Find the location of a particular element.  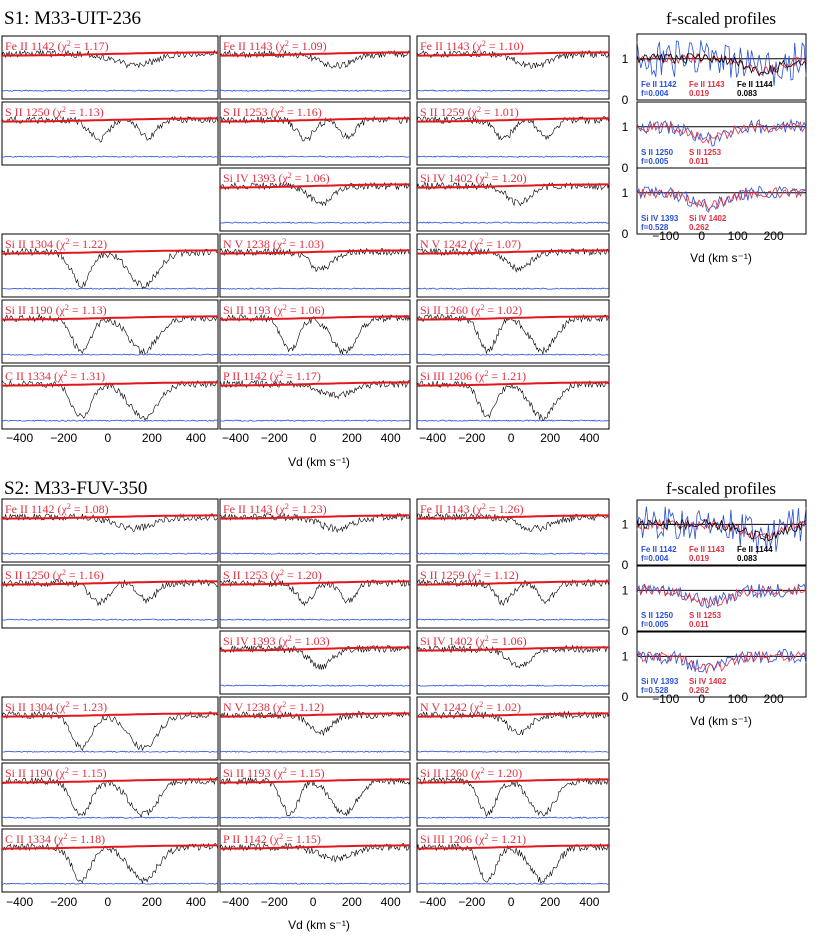

y-tick-label: 1 is located at coordinates (625, 59).